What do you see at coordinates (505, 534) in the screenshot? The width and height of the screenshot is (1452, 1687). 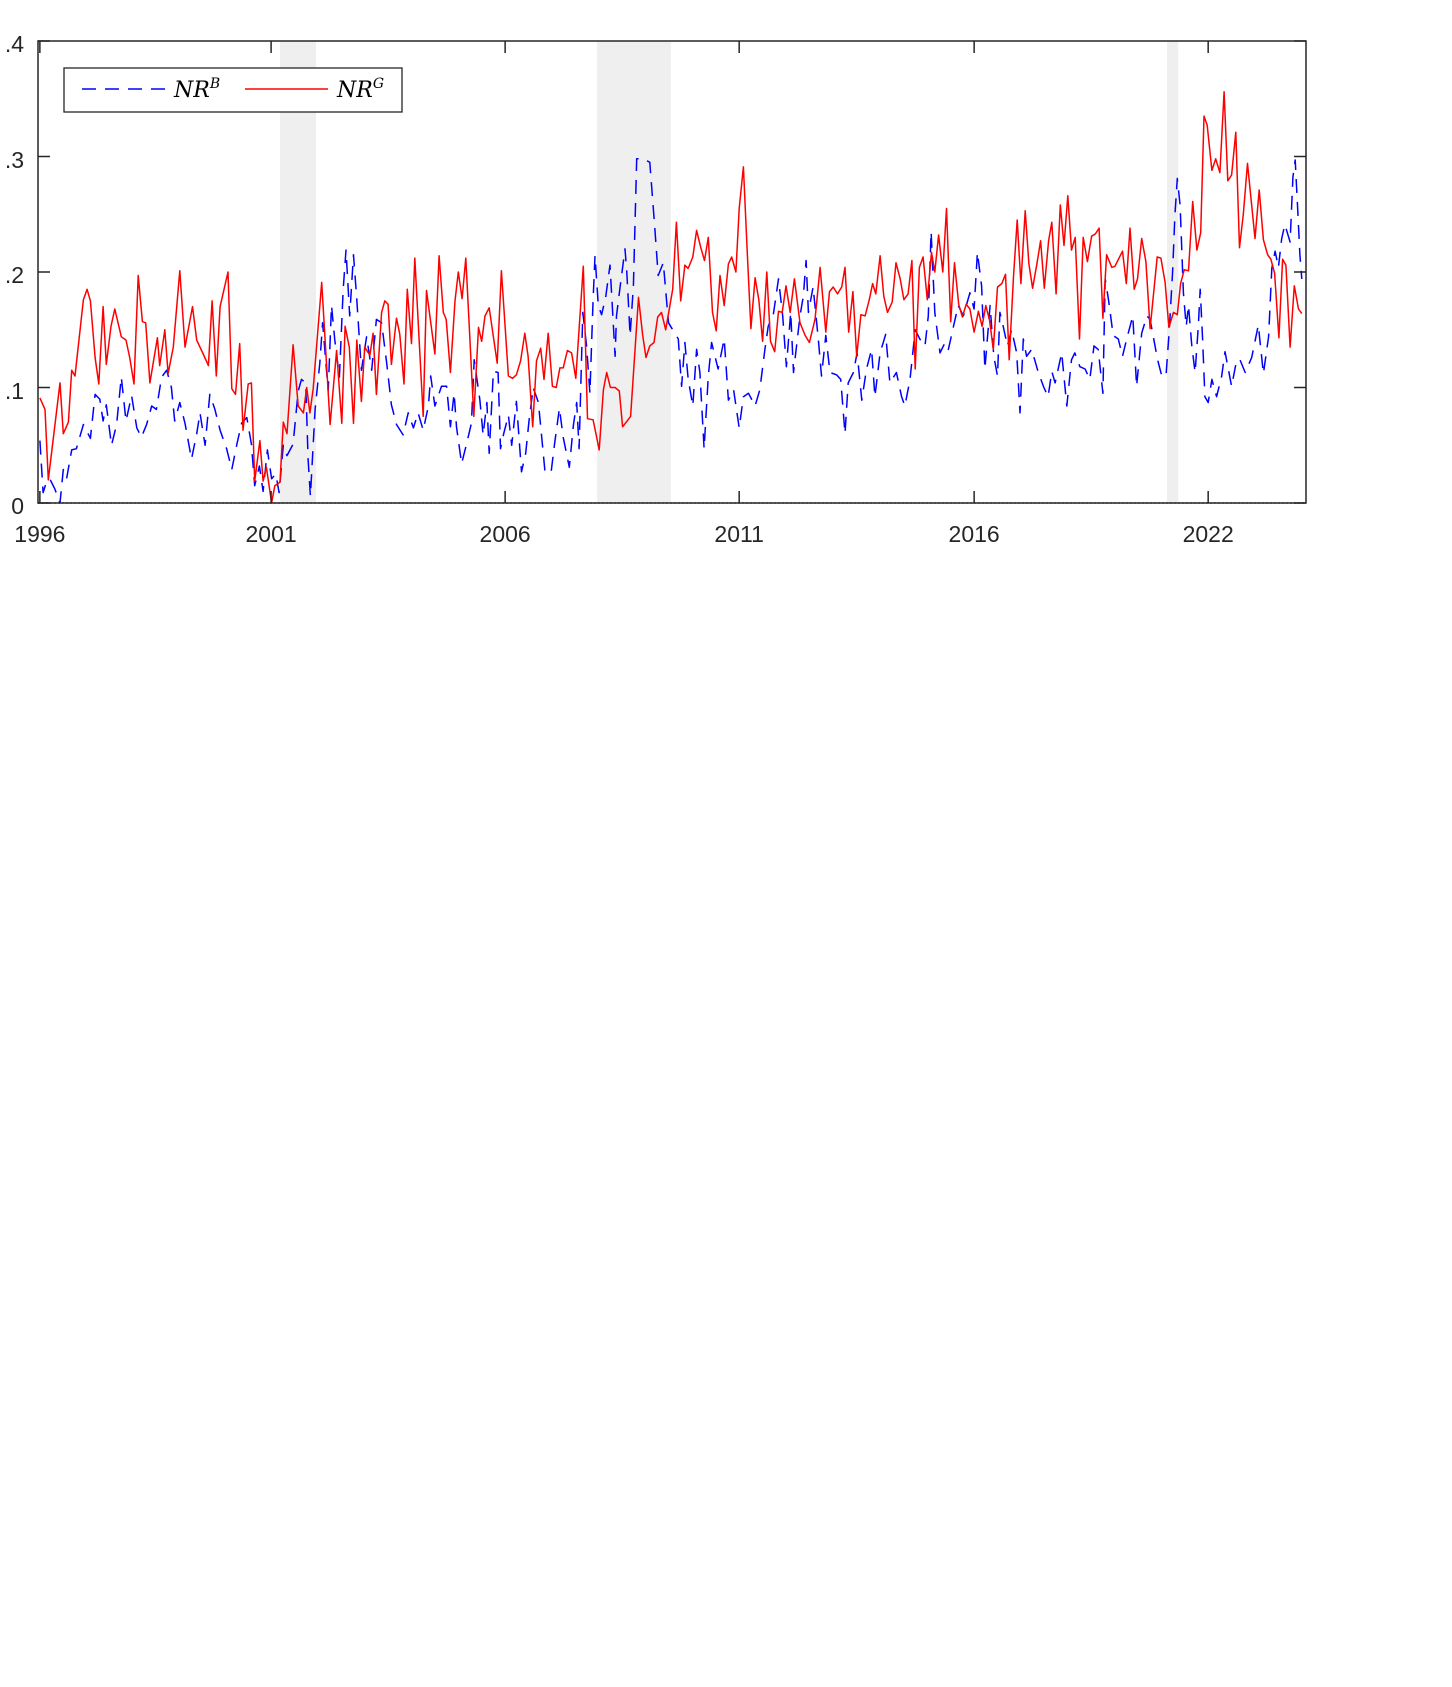 I see `x-tick-label: 2006` at bounding box center [505, 534].